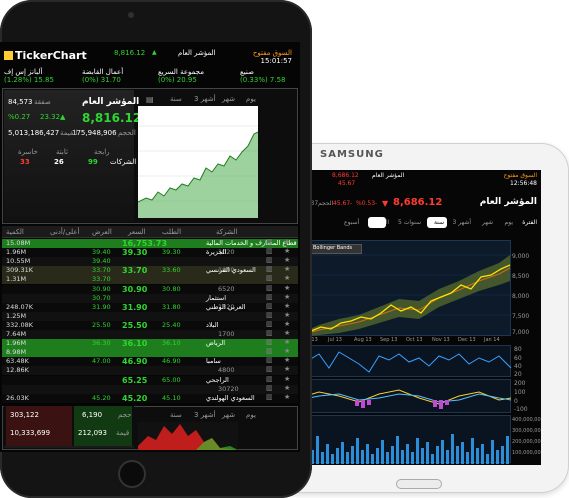  Describe the element at coordinates (181, 72) in the screenshot. I see `ticker-3-name: مجموعة السريع` at that location.